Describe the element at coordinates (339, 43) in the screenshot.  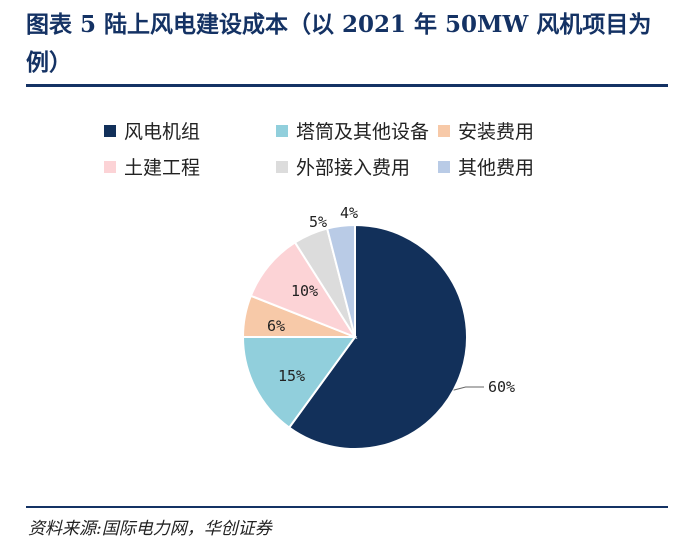
I see `figure-title: 图表 5 陆上风电建设成本（以 2021 年 50MW 风机项目为例）` at that location.